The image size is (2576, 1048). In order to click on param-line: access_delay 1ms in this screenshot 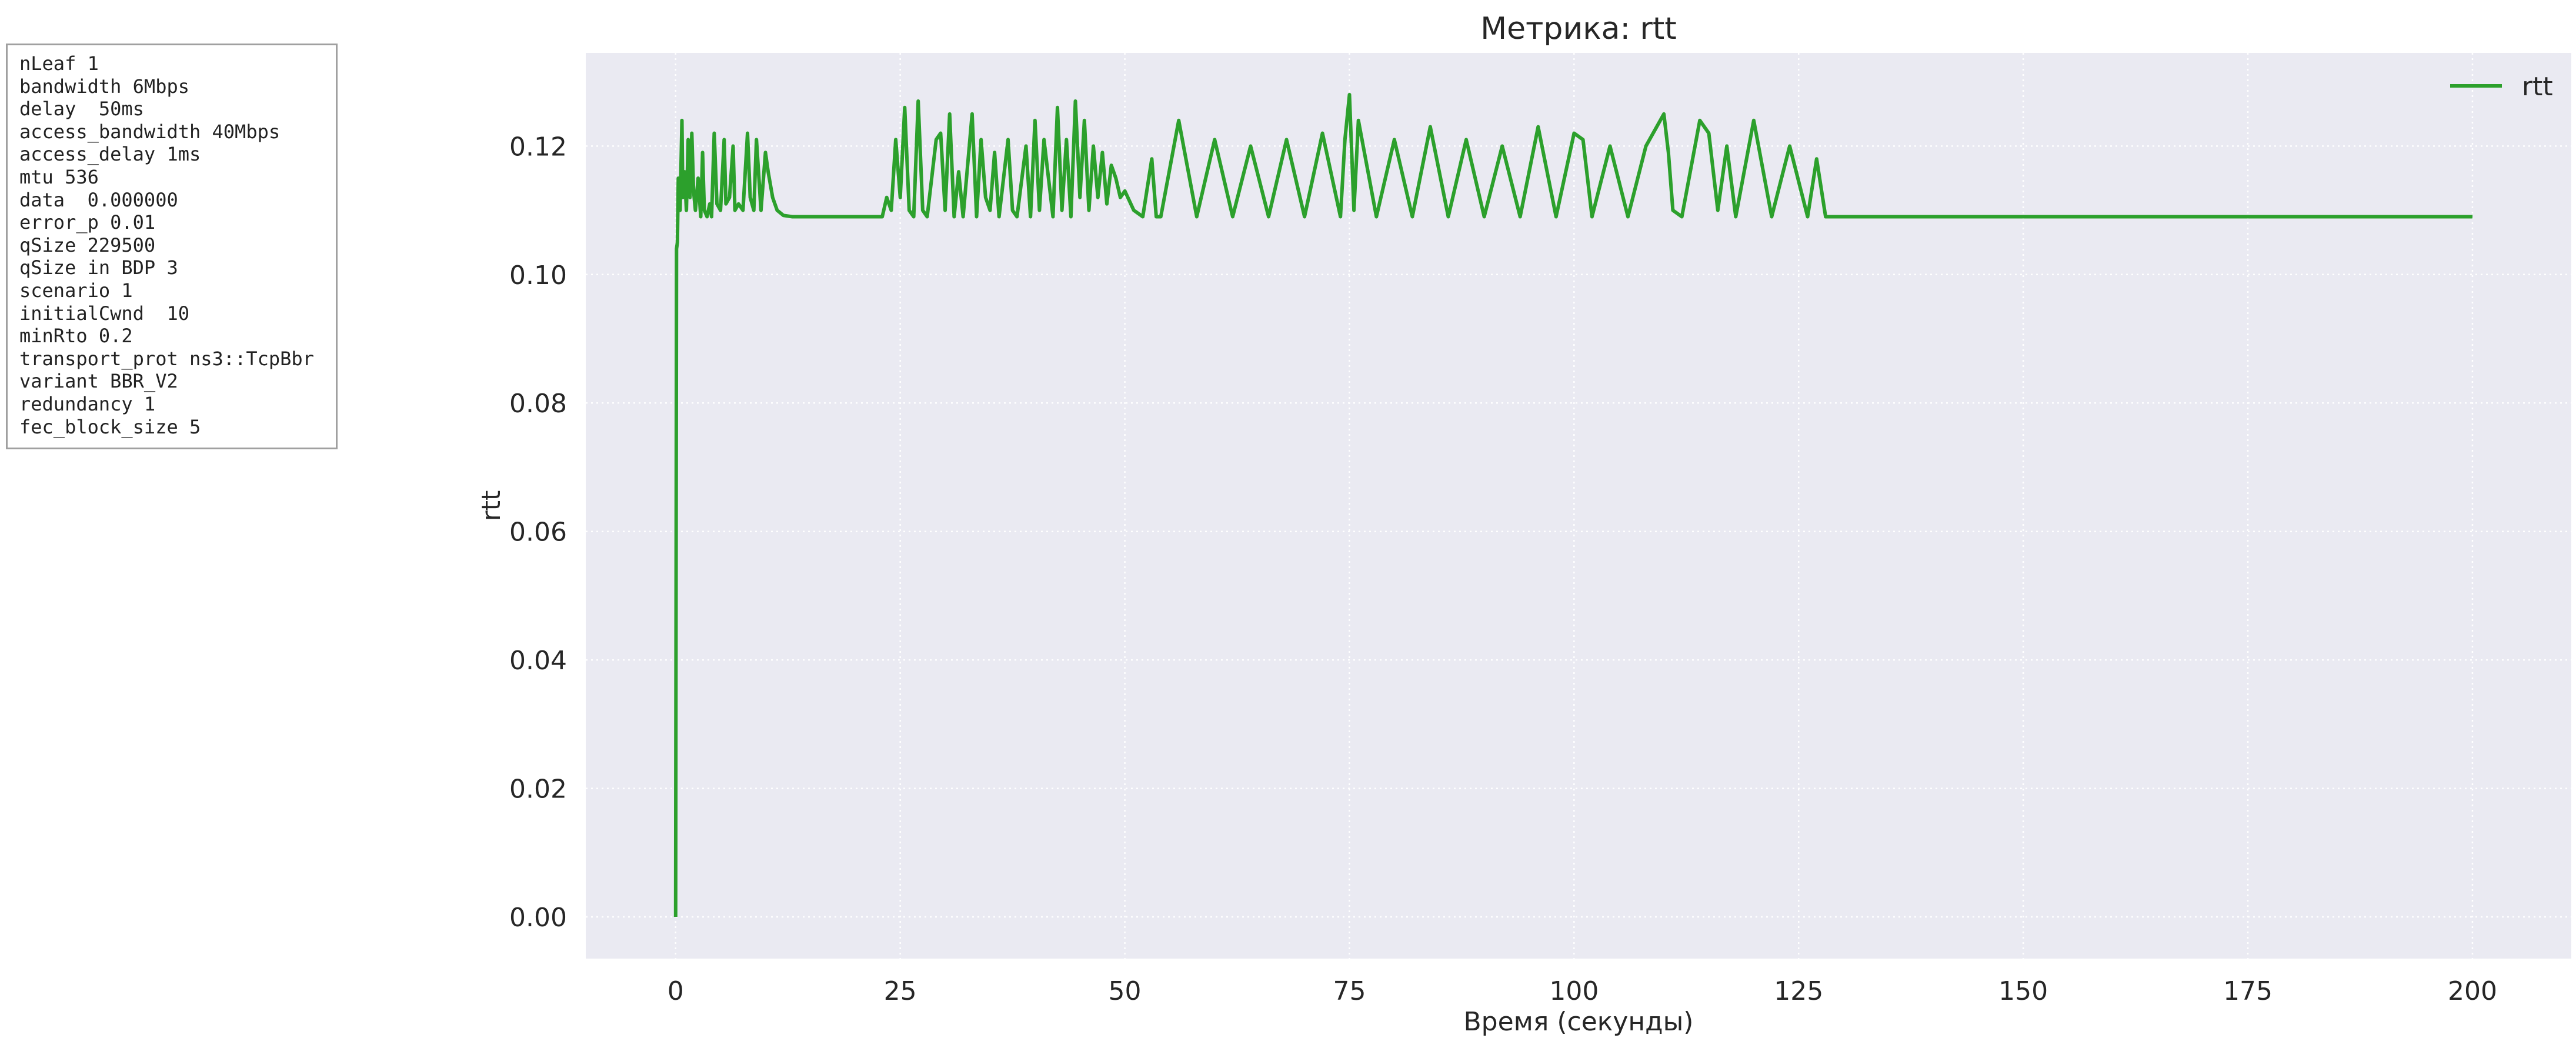, I will do `click(110, 154)`.